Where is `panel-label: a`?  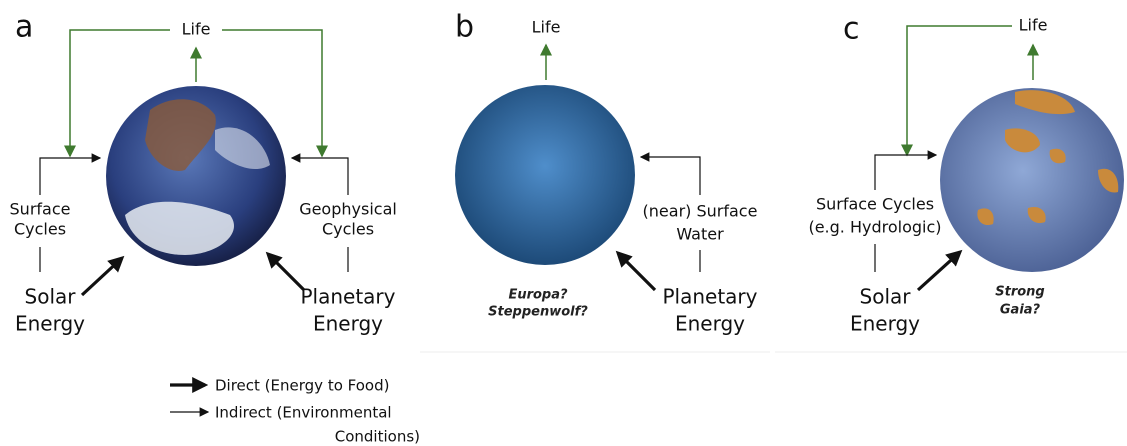
panel-label: a is located at coordinates (24, 27).